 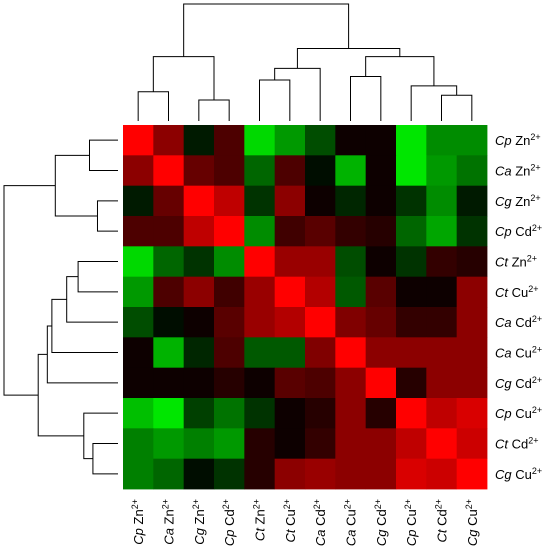 What do you see at coordinates (518, 201) in the screenshot?
I see `row-label: Cg Zn2+` at bounding box center [518, 201].